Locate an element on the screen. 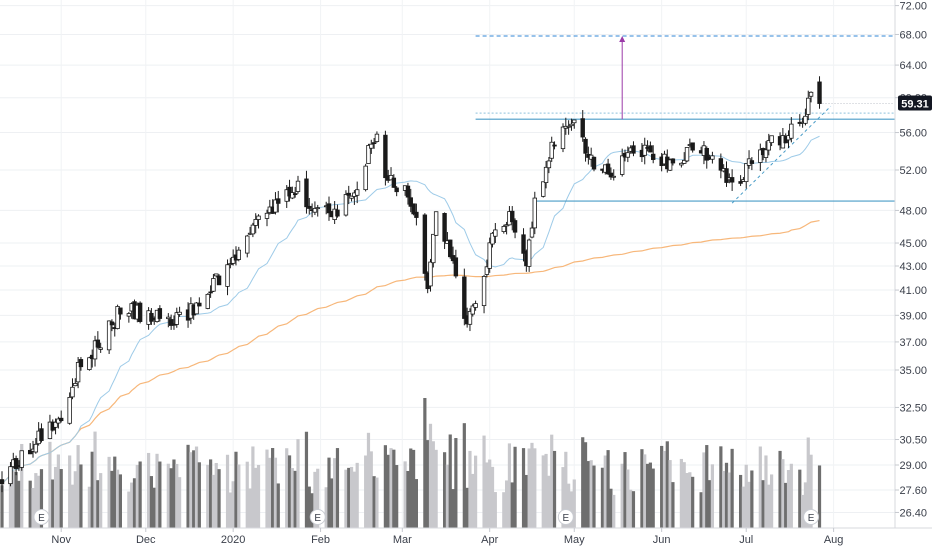  y-tick-label: 72.00 is located at coordinates (913, 7).